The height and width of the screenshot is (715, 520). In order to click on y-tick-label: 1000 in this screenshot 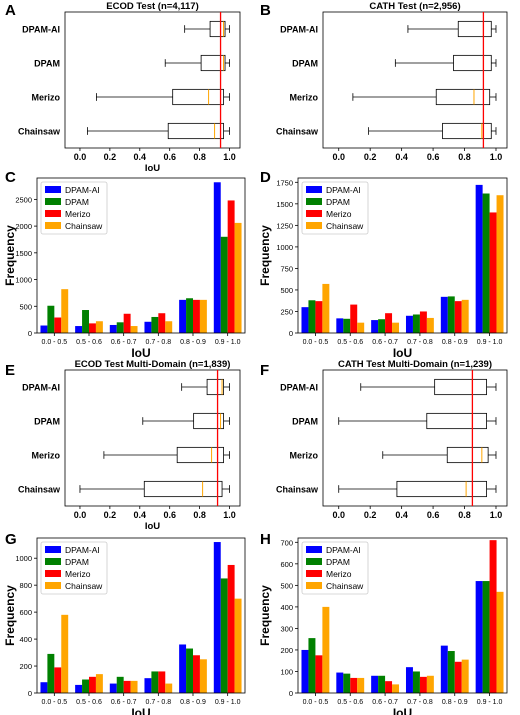, I will do `click(23, 558)`.